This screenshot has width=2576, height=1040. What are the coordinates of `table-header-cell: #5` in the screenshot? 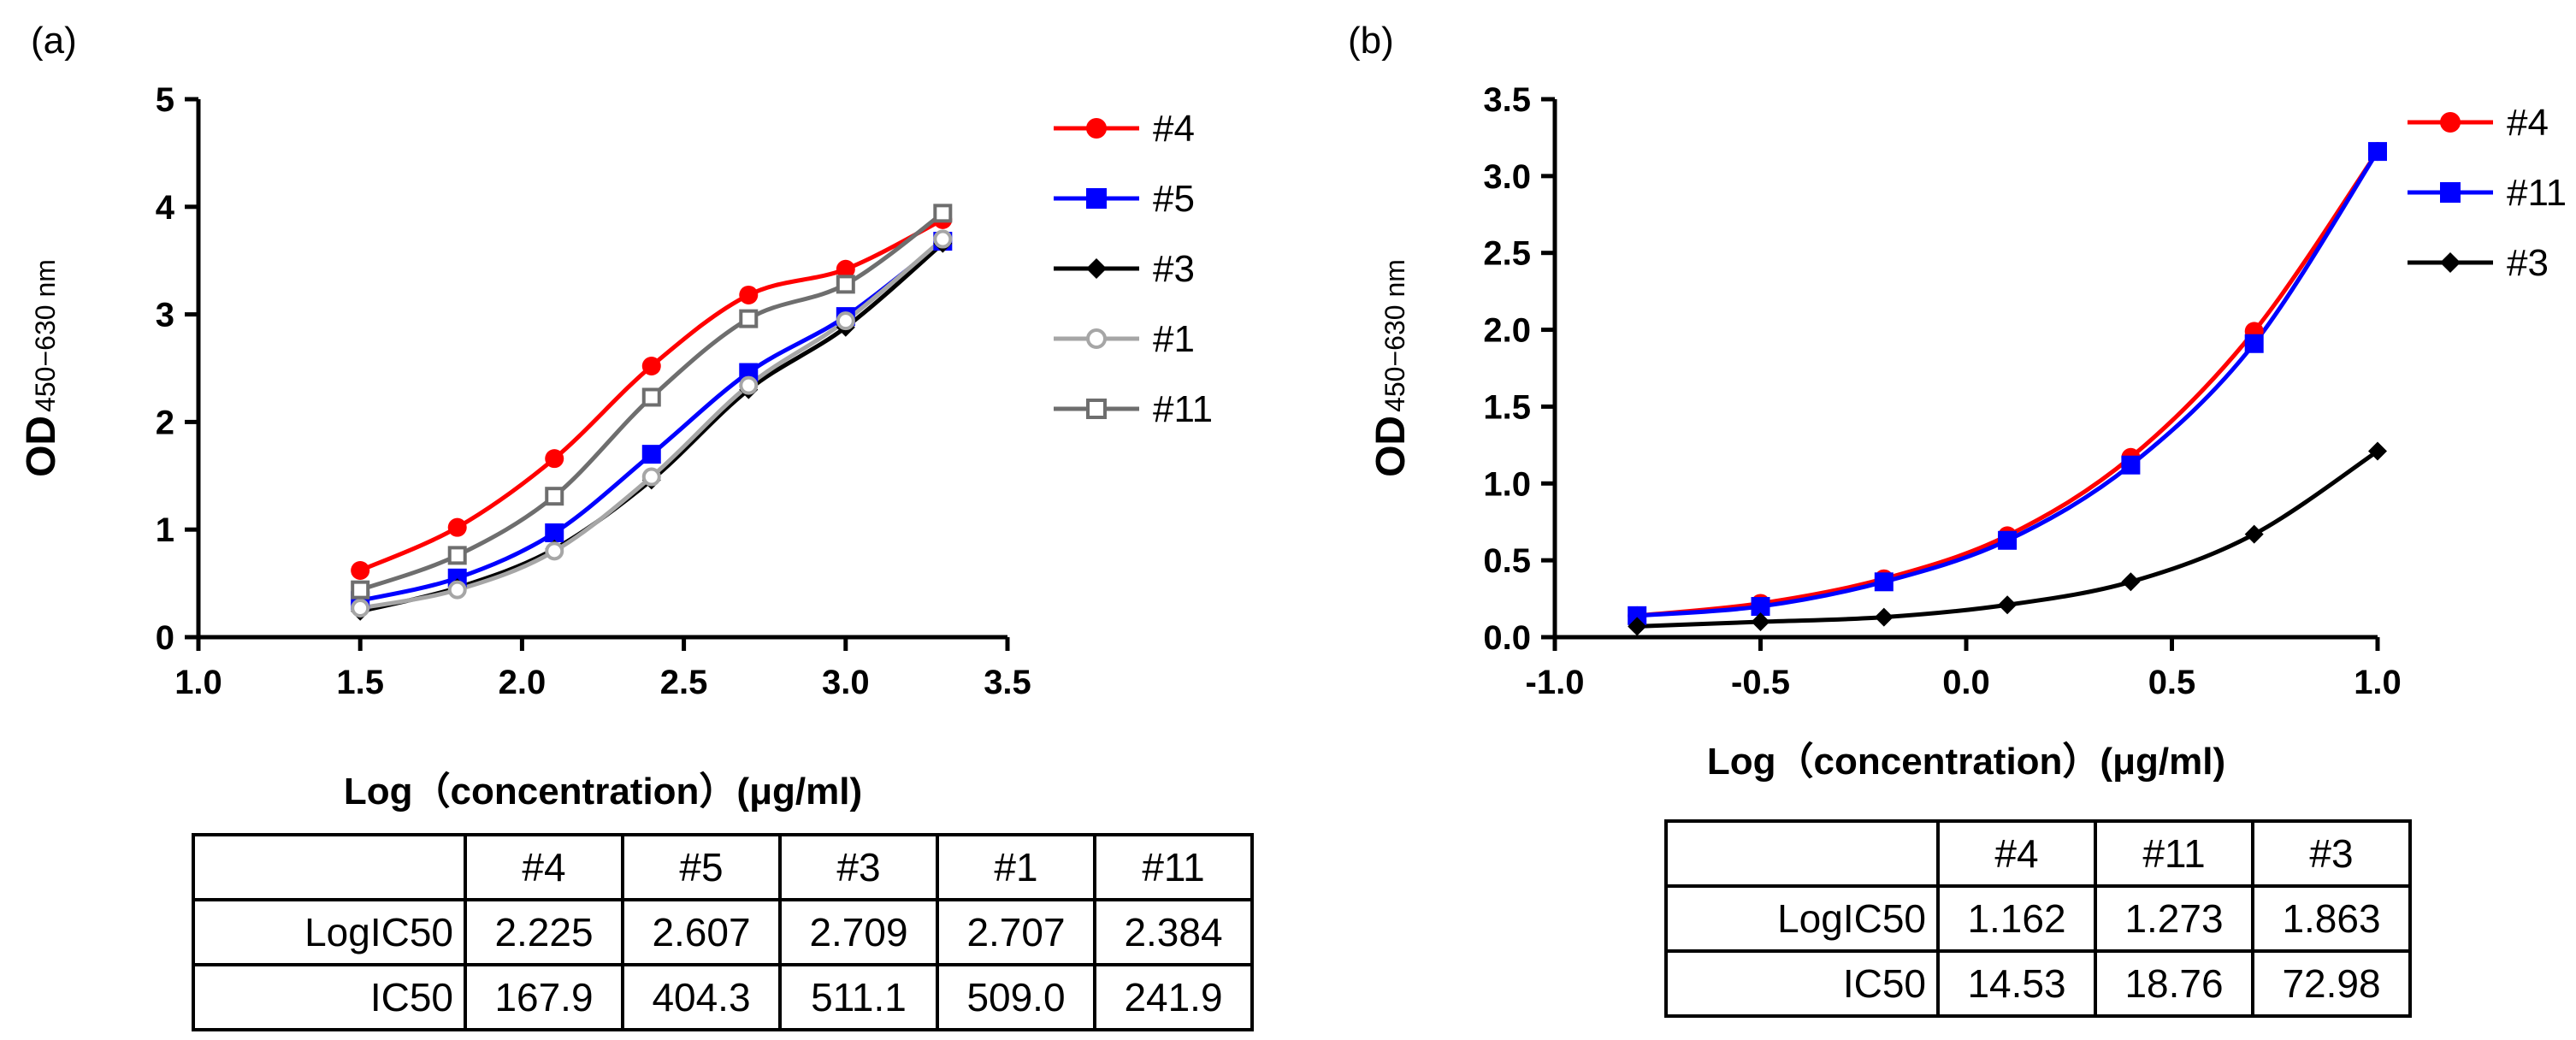 It's located at (701, 867).